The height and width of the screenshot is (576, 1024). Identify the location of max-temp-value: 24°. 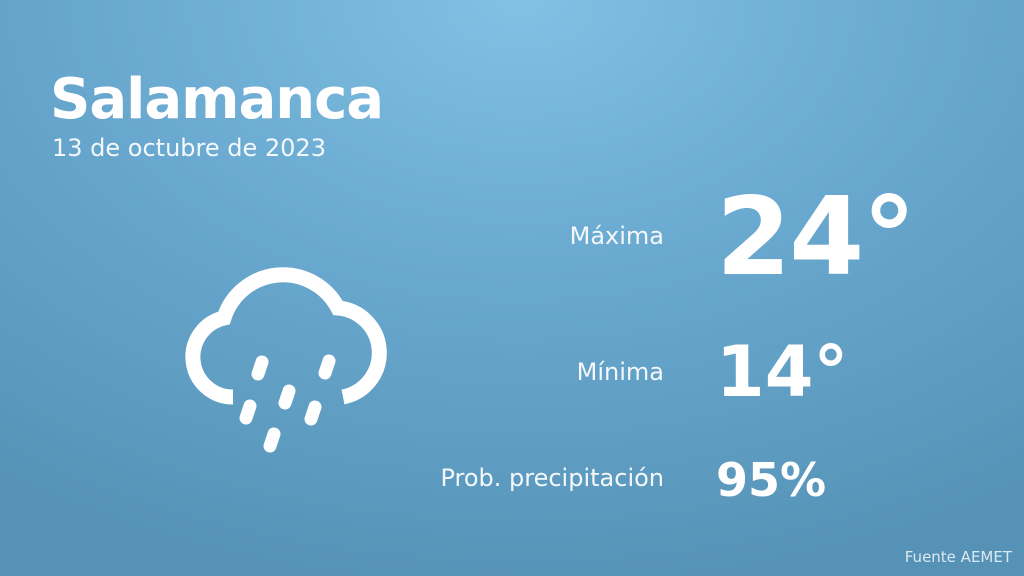
(816, 237).